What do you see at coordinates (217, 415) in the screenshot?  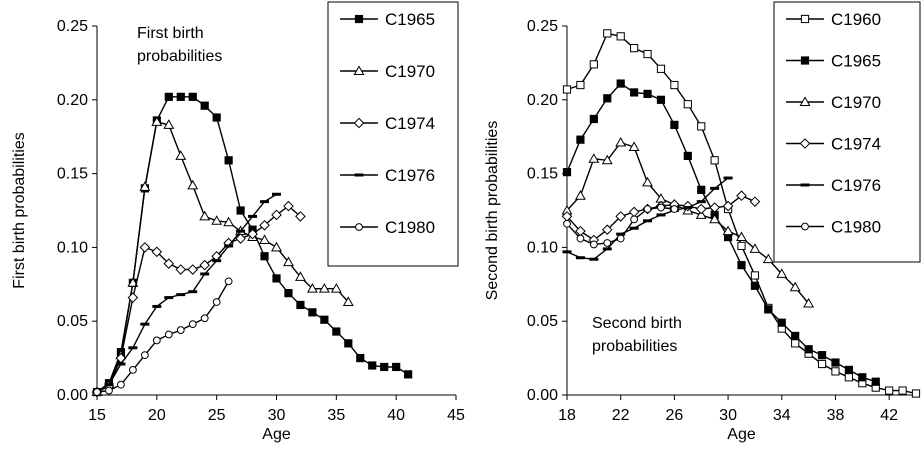 I see `x-tick-label: 25` at bounding box center [217, 415].